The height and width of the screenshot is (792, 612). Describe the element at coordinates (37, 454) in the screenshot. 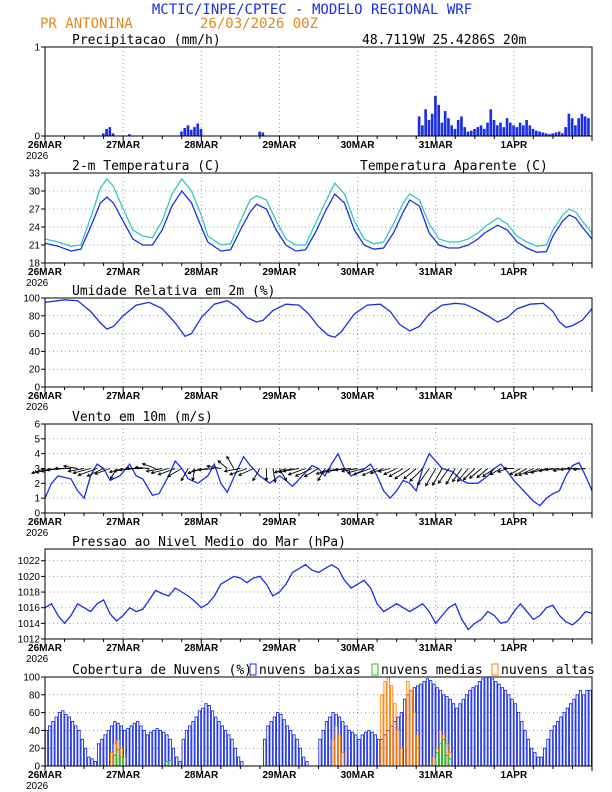

I see `y-tick-label: 4` at that location.